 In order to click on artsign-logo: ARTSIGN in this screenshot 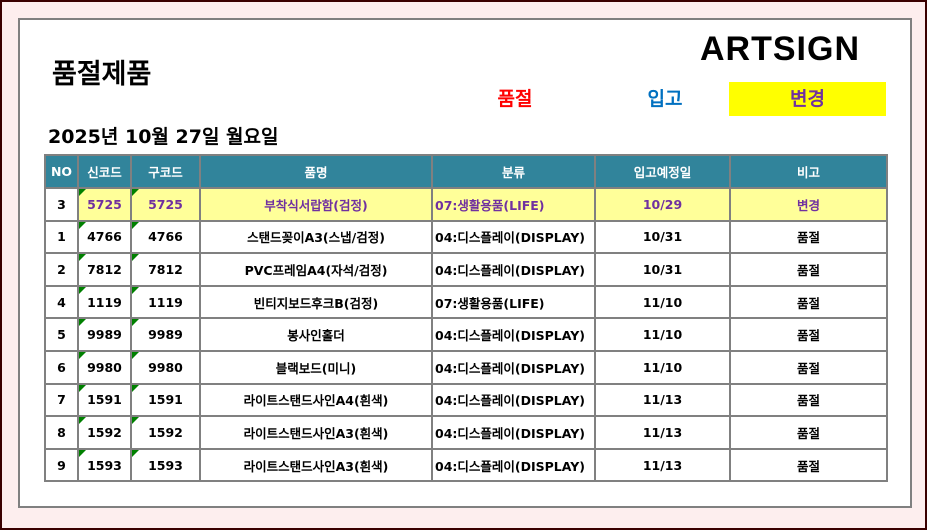, I will do `click(780, 49)`.